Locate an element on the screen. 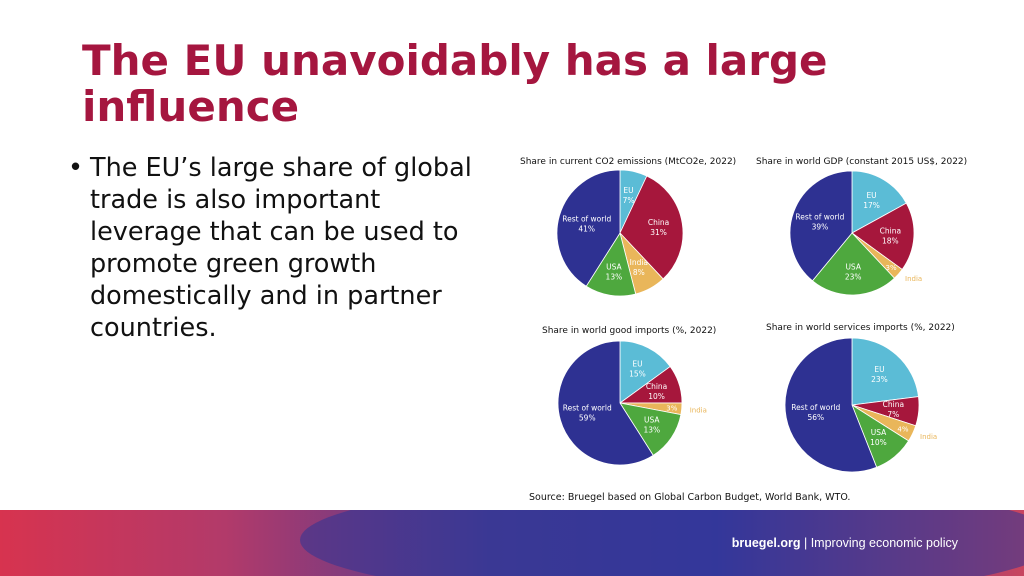 The width and height of the screenshot is (1024, 576). slice-value-label: 8% is located at coordinates (639, 272).